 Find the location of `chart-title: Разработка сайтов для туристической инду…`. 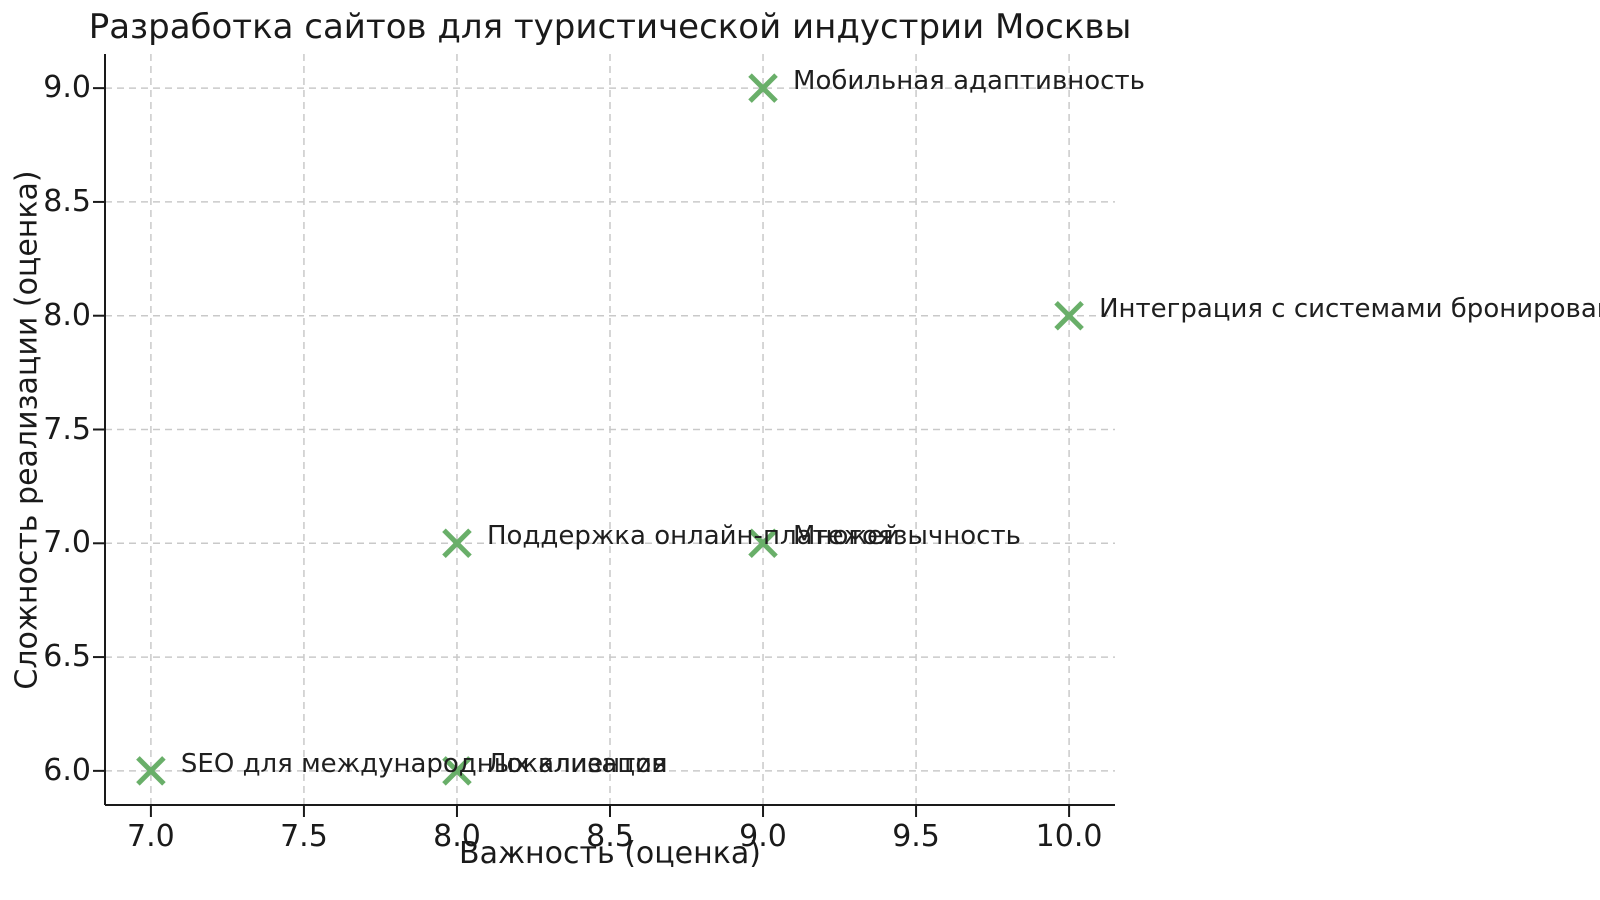

chart-title: Разработка сайтов для туристической инду… is located at coordinates (610, 27).